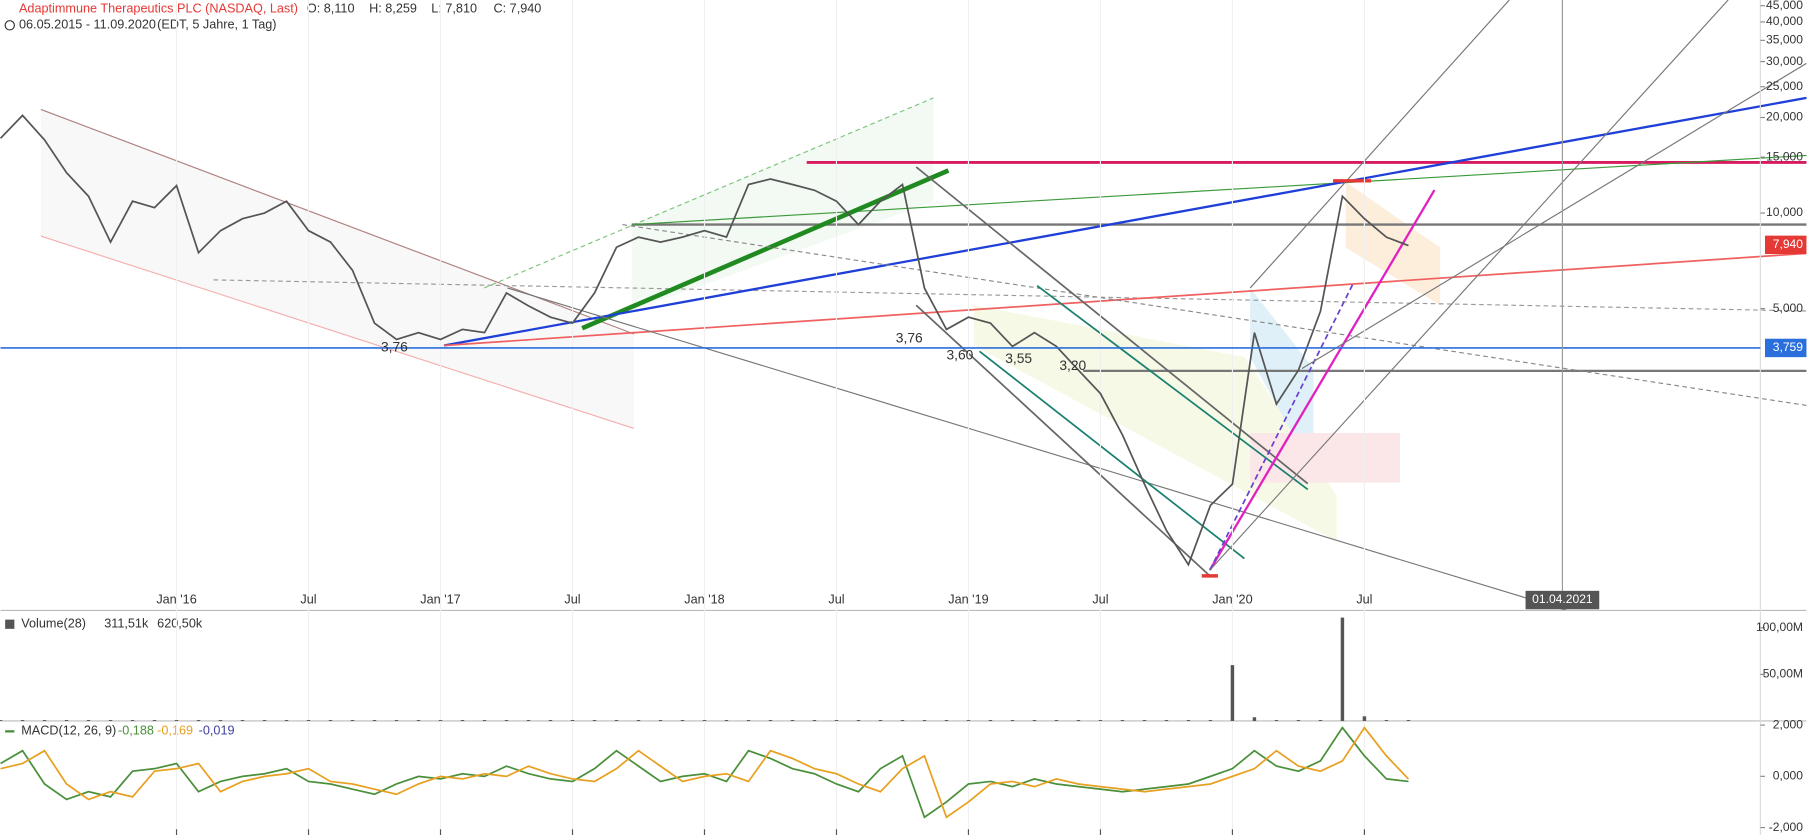 This screenshot has width=1807, height=835. Describe the element at coordinates (1784, 156) in the screenshot. I see `y-tick-label: 15,000` at that location.